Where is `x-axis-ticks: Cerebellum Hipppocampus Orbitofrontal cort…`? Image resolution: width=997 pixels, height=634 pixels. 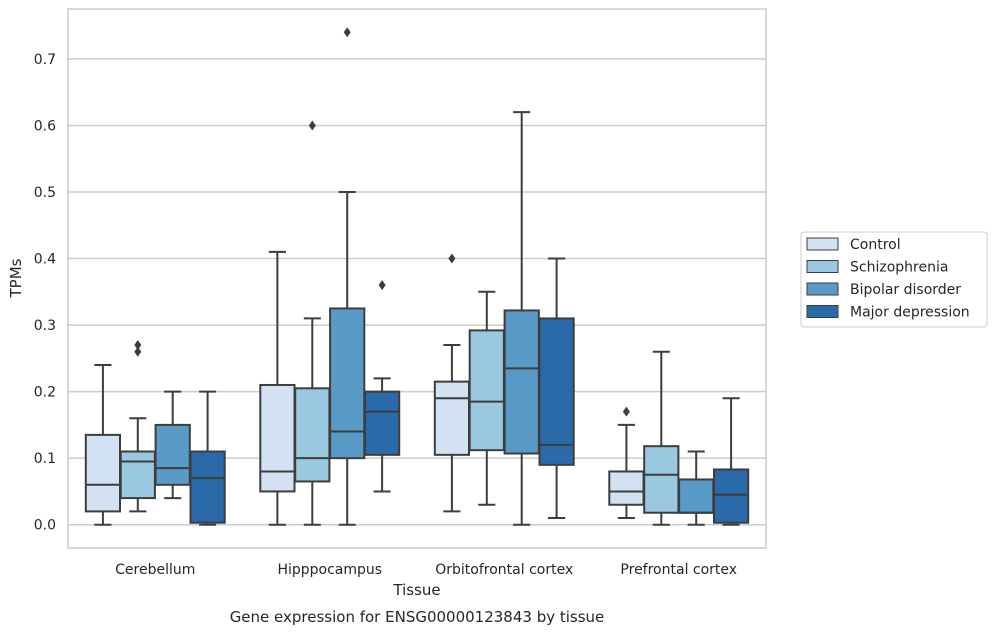
x-axis-ticks: Cerebellum Hipppocampus Orbitofrontal cort… is located at coordinates (426, 570).